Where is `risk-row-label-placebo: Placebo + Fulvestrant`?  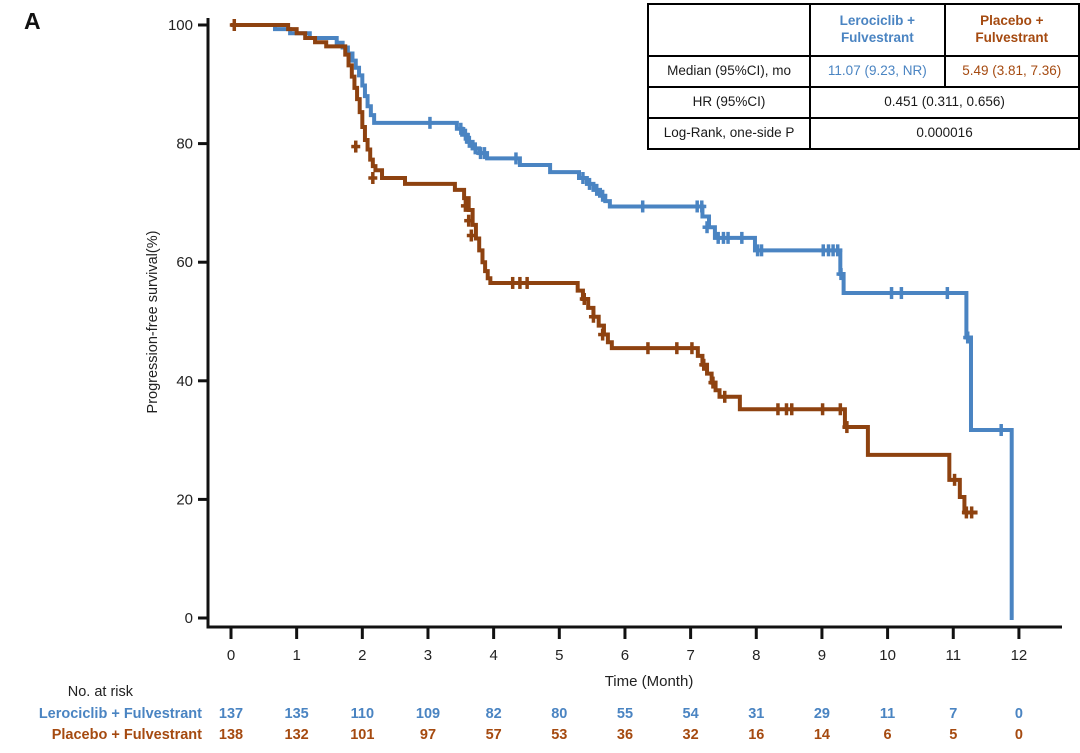
risk-row-label-placebo: Placebo + Fulvestrant is located at coordinates (127, 735).